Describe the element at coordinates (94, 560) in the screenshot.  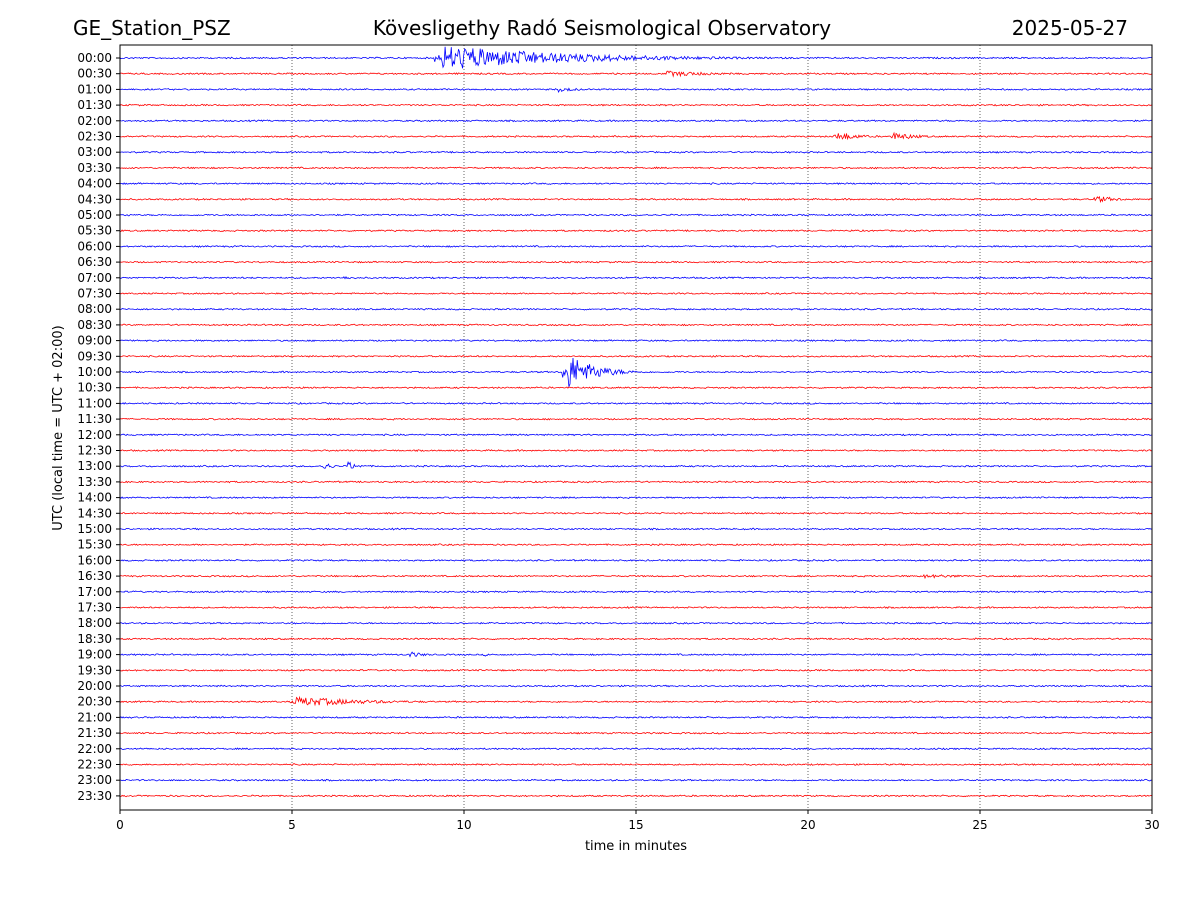
I see `y-tick-label: 16:00` at that location.